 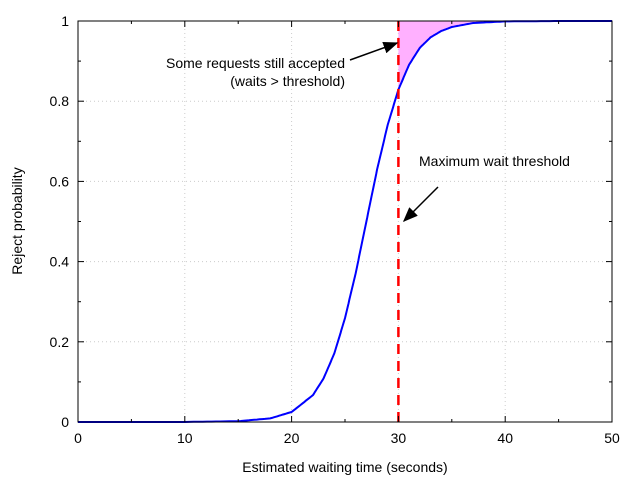 What do you see at coordinates (505, 438) in the screenshot?
I see `x-tick-label: 40` at bounding box center [505, 438].